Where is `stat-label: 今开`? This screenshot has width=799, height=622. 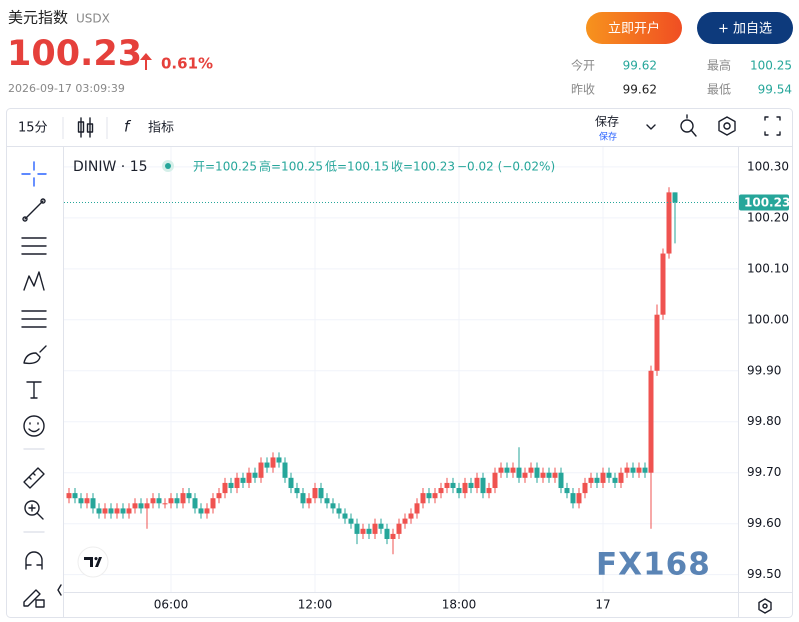
stat-label: 今开 is located at coordinates (583, 65).